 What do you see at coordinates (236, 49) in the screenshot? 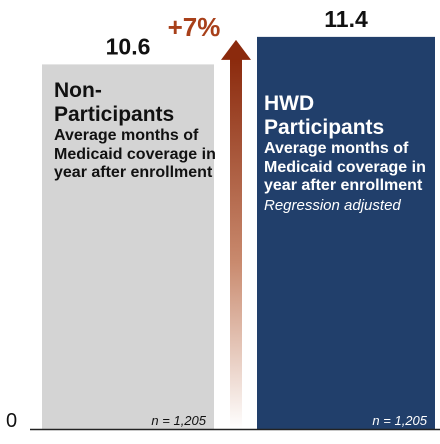
I see `difference-arrow-head` at bounding box center [236, 49].